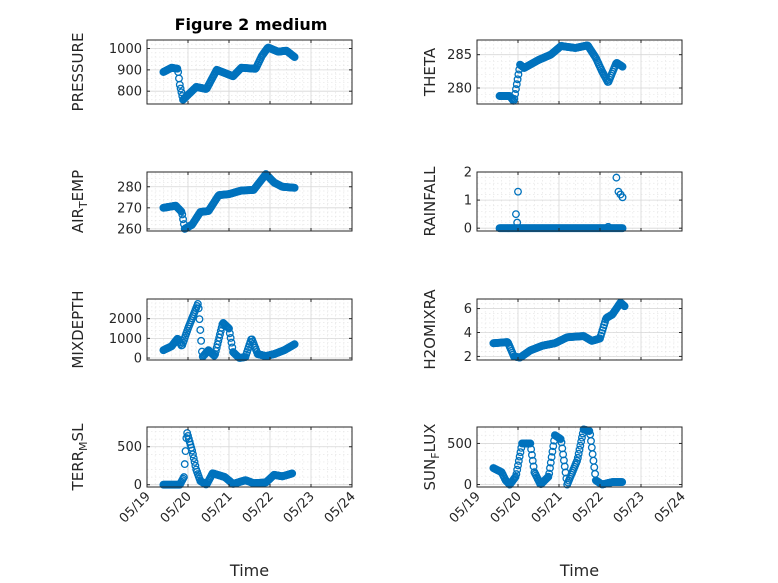 The width and height of the screenshot is (778, 583). I want to click on axes-rainfall: 0 1 2 RAINFALL, so click(552, 201).